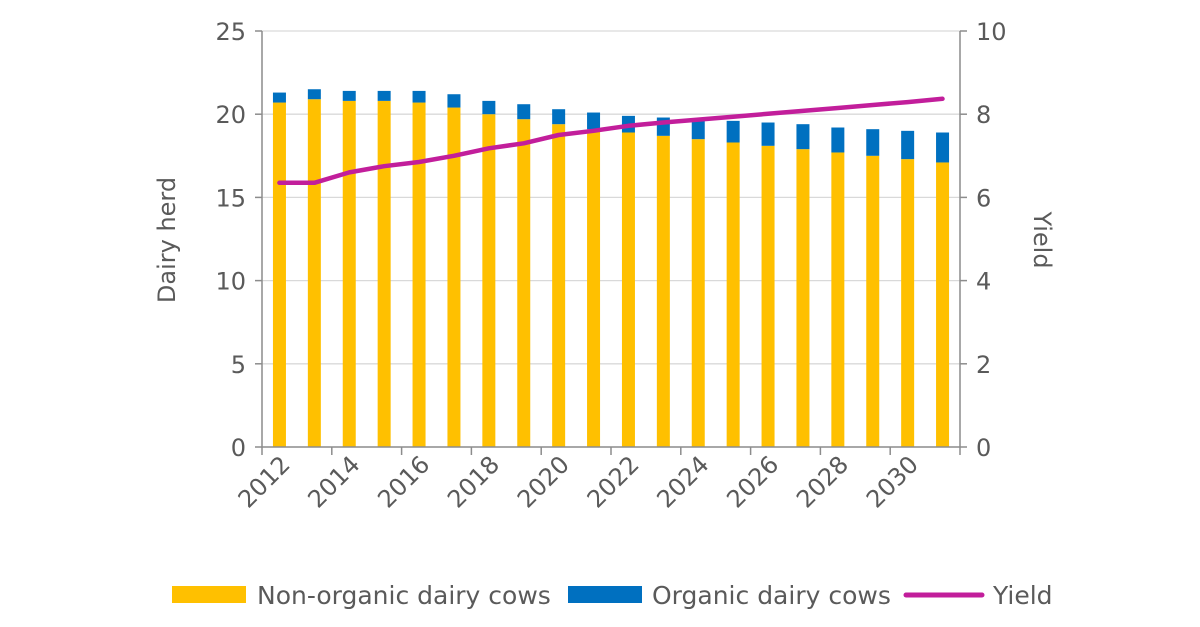 This screenshot has width=1200, height=627. I want to click on bar-organic-2029, so click(873, 142).